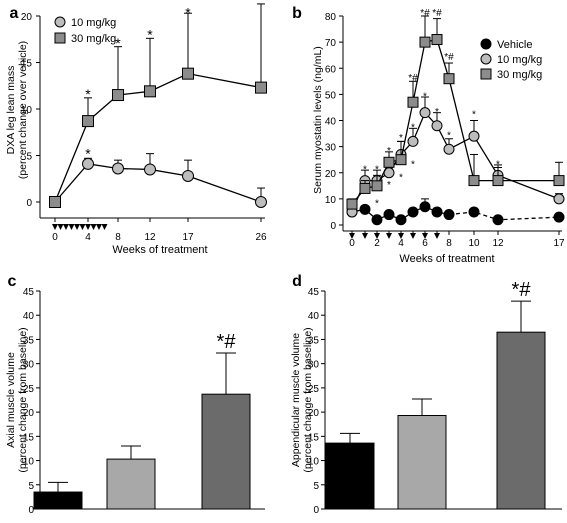 The width and height of the screenshot is (567, 523). What do you see at coordinates (29, 292) in the screenshot?
I see `y-tick-label-c: 45` at bounding box center [29, 292].